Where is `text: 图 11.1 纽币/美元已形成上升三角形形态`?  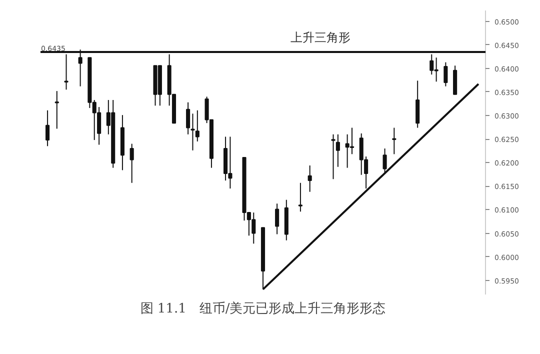
text: 图 11.1 纽币/美元已形成上升三角形形态 is located at coordinates (263, 308).